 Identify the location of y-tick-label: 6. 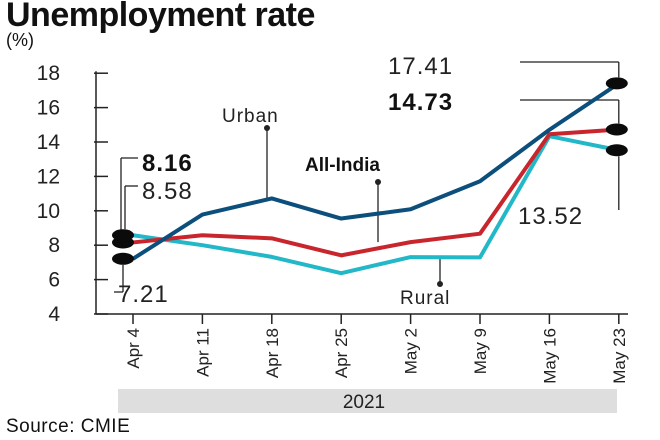
(54, 280).